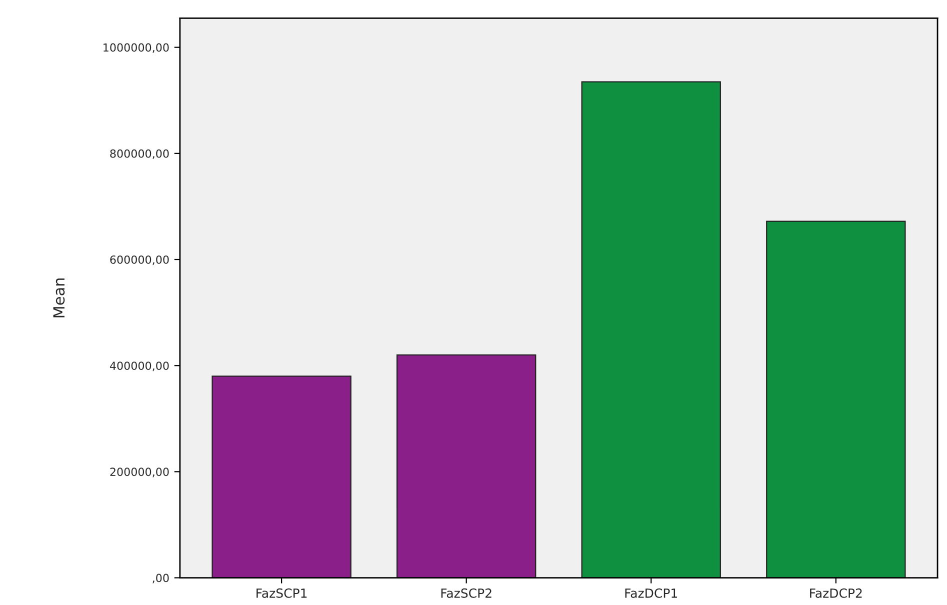 Image resolution: width=947 pixels, height=605 pixels. Describe the element at coordinates (466, 593) in the screenshot. I see `x-tick-label: FazSCP2` at that location.